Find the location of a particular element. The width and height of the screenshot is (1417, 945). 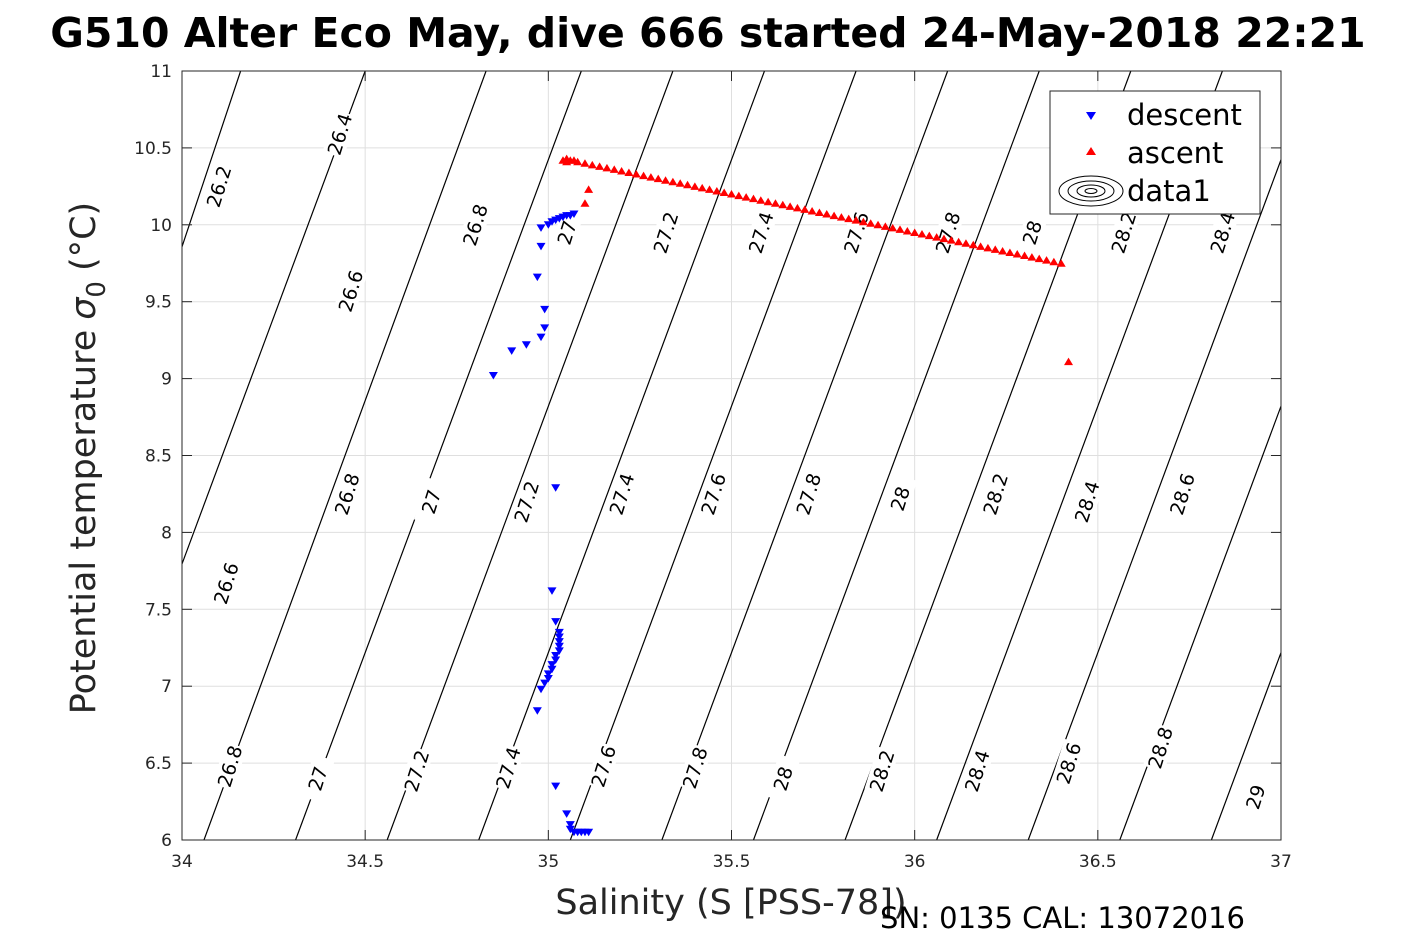

y-axis-label-symbol: σ is located at coordinates (84, 308).